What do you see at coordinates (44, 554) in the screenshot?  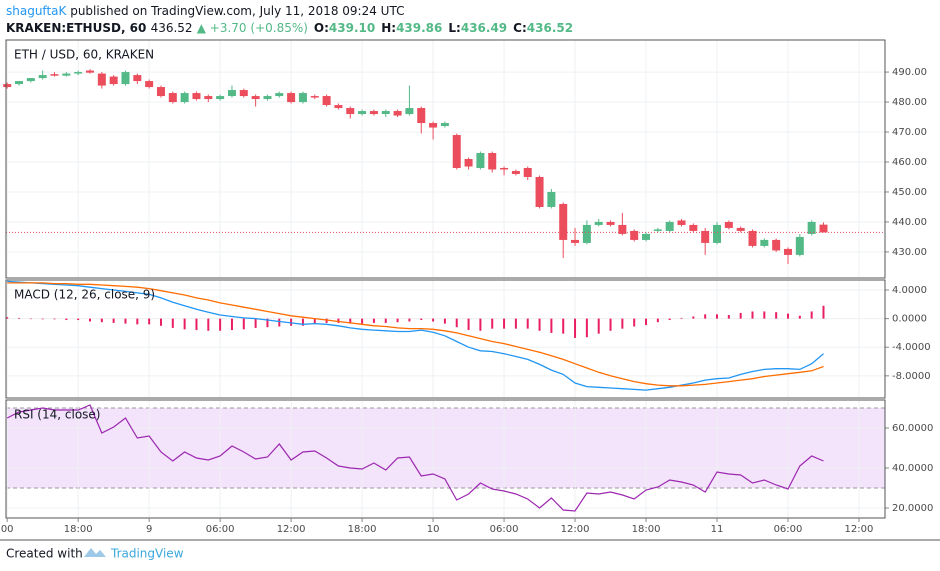 I see `footer-text: Created with` at bounding box center [44, 554].